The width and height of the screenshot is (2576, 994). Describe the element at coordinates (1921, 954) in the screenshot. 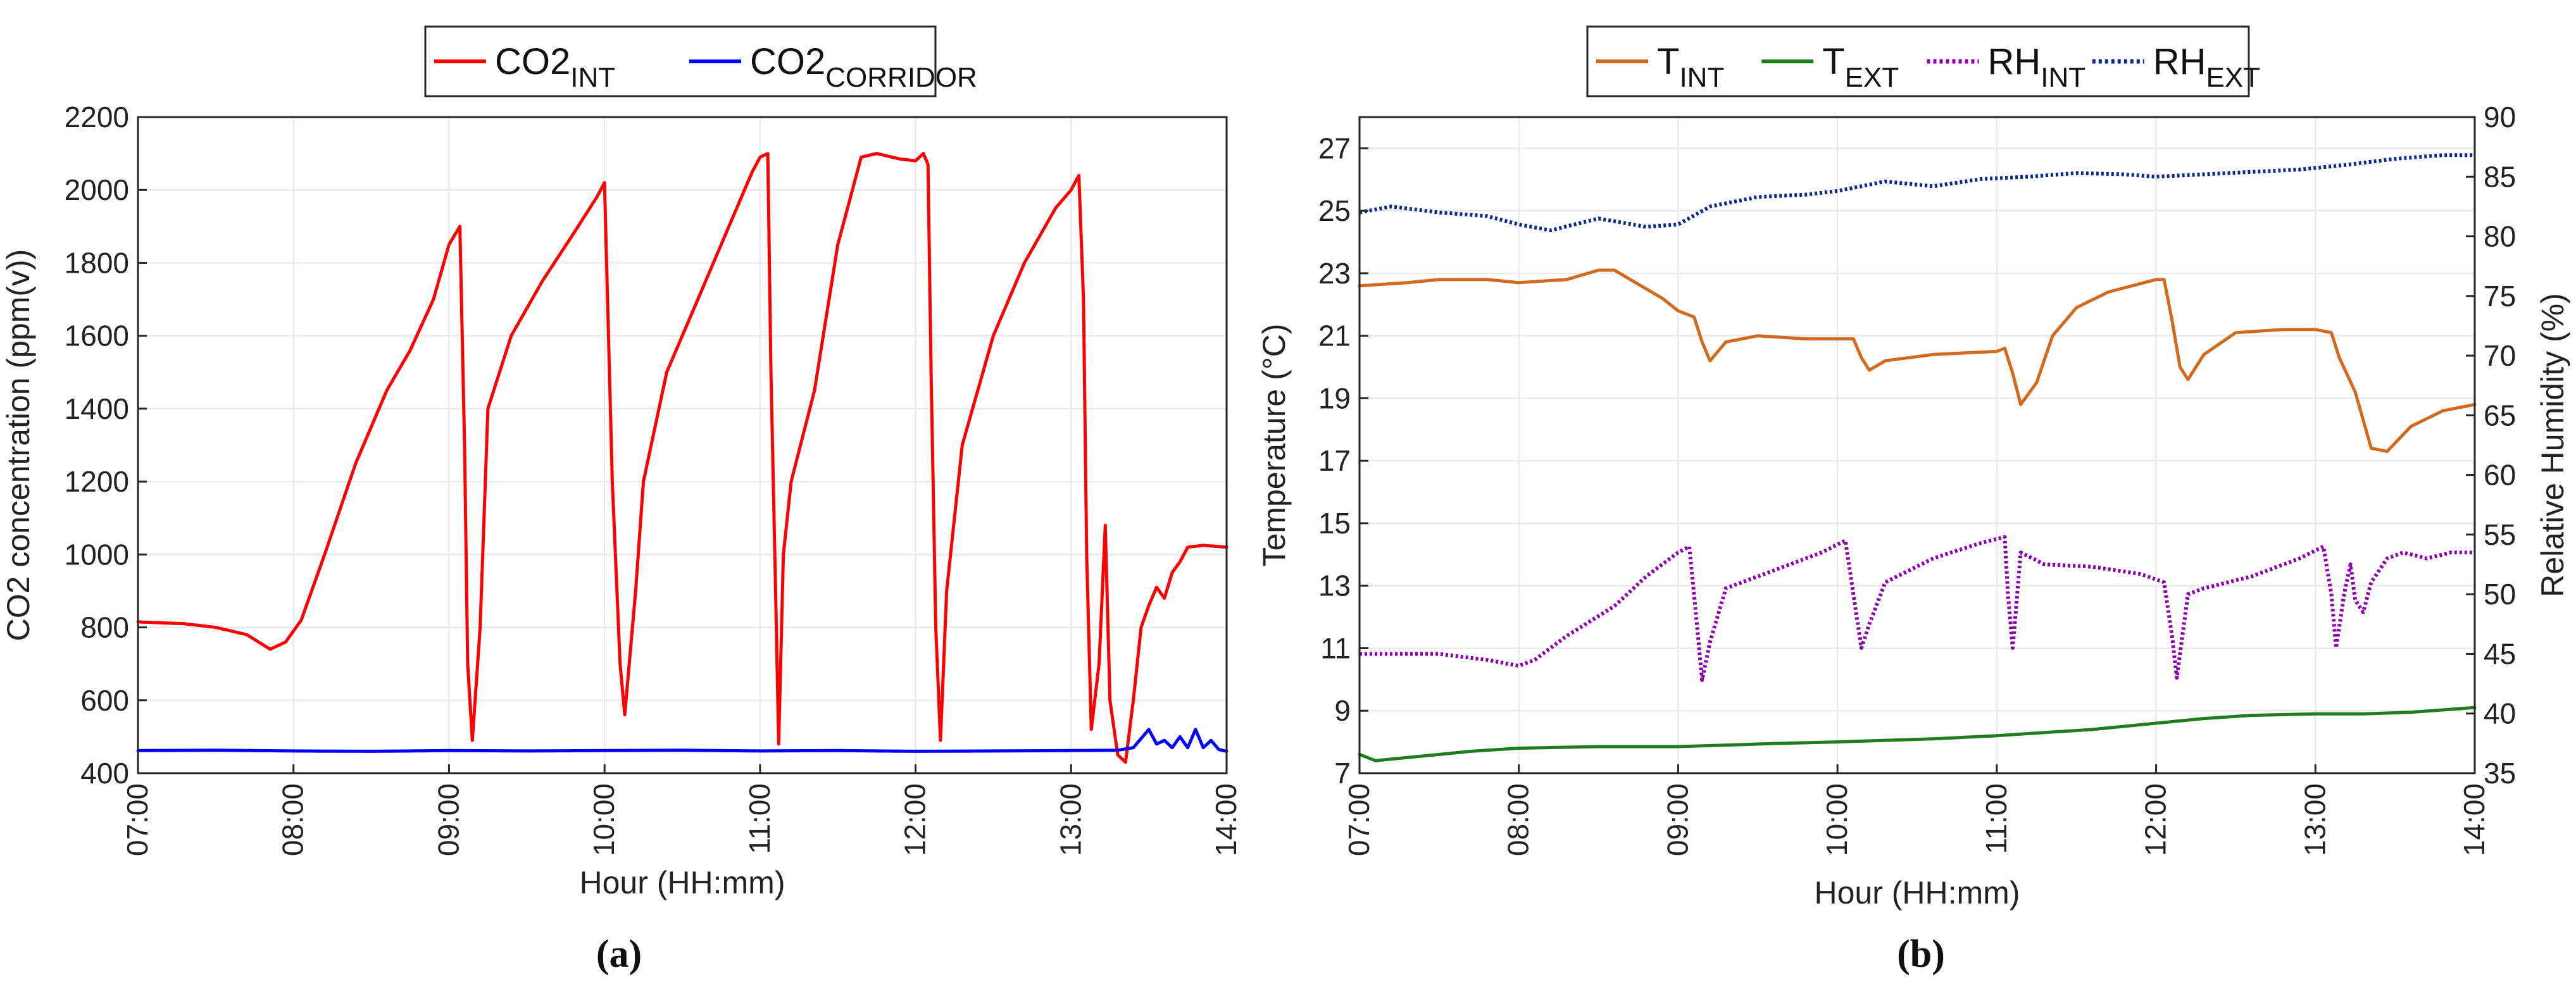

I see `panel-caption: (b)` at that location.